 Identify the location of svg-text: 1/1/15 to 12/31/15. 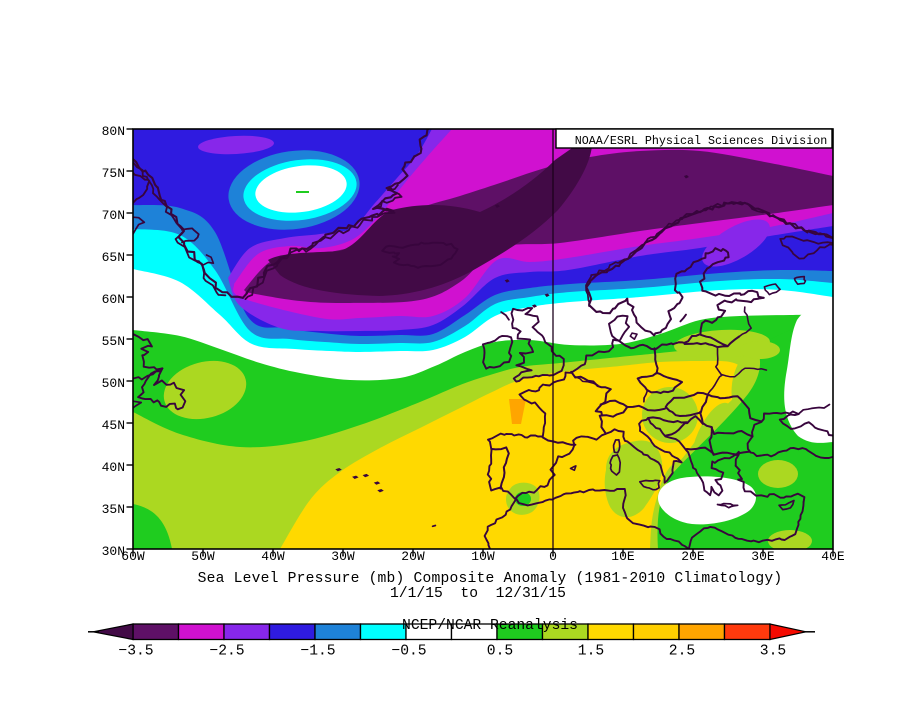
(478, 594).